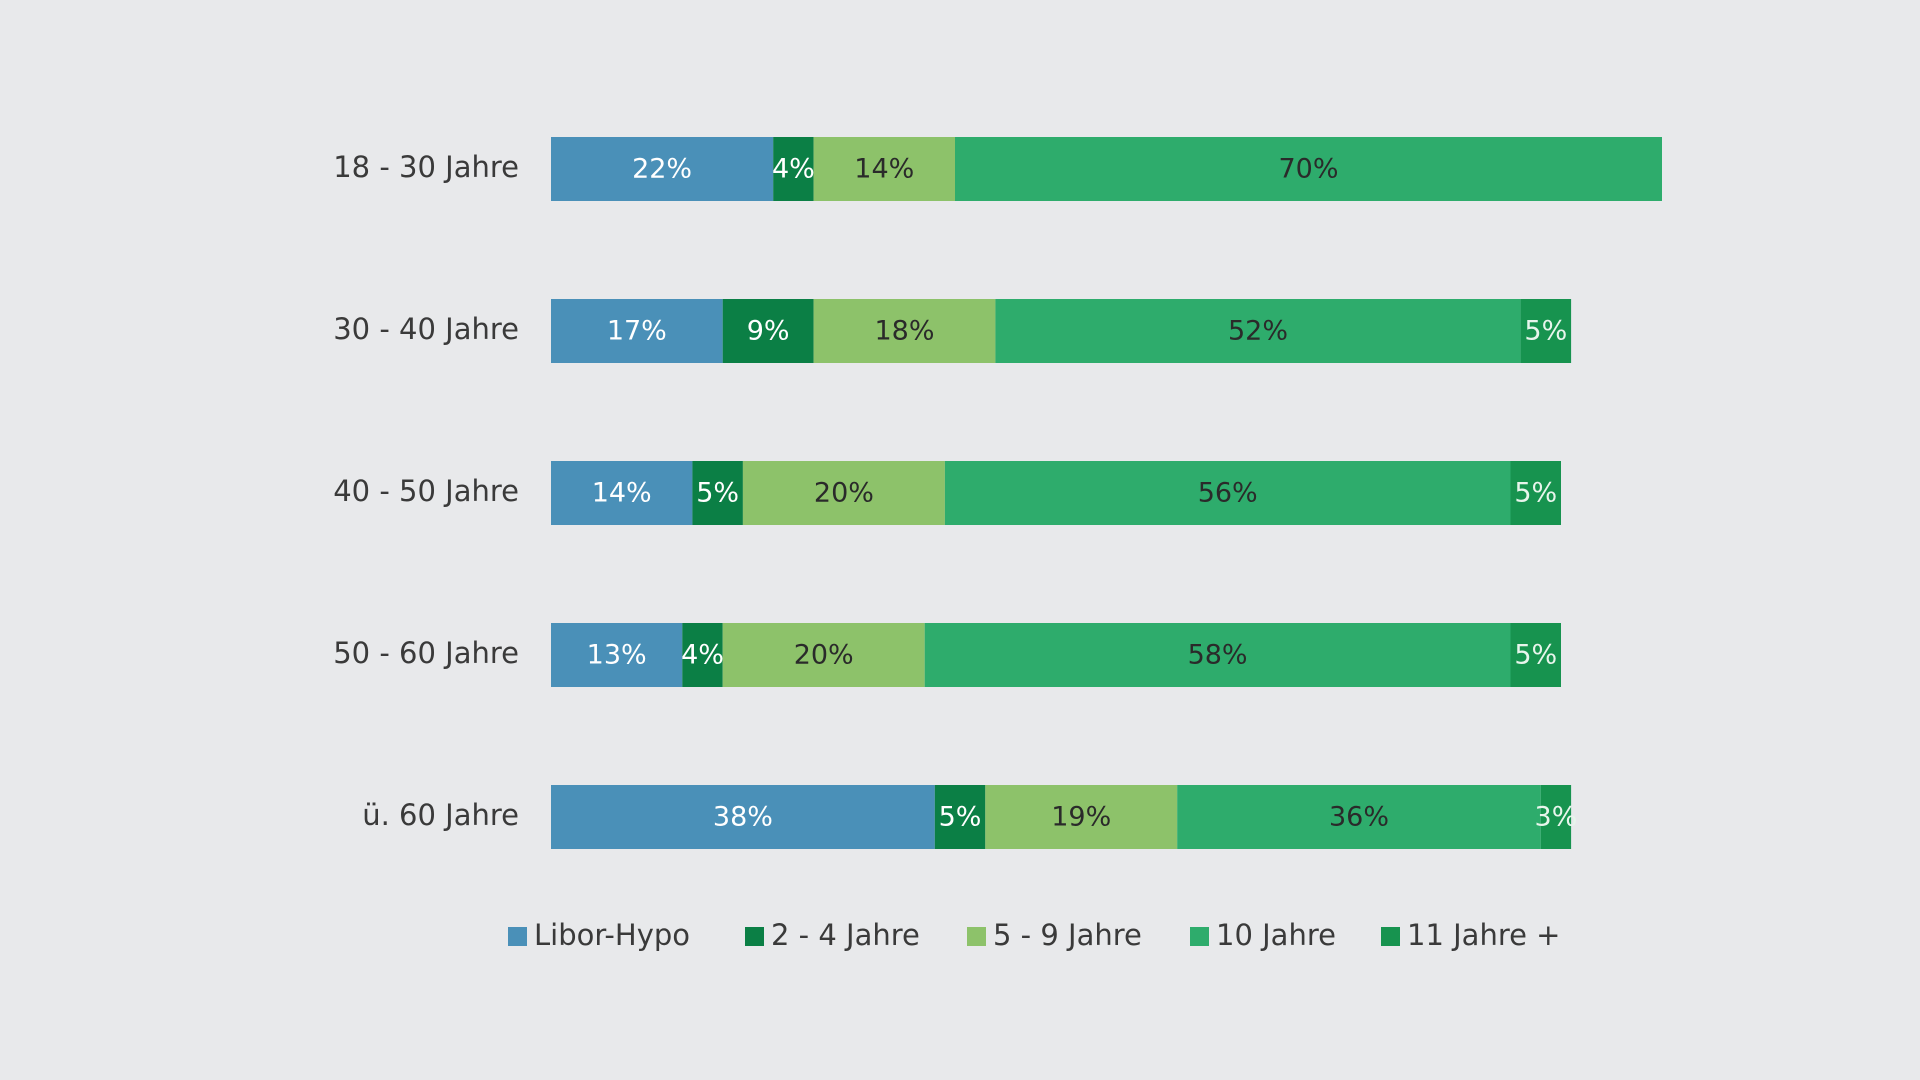 This screenshot has height=1080, width=1920. I want to click on value-label: 70%, so click(1308, 169).